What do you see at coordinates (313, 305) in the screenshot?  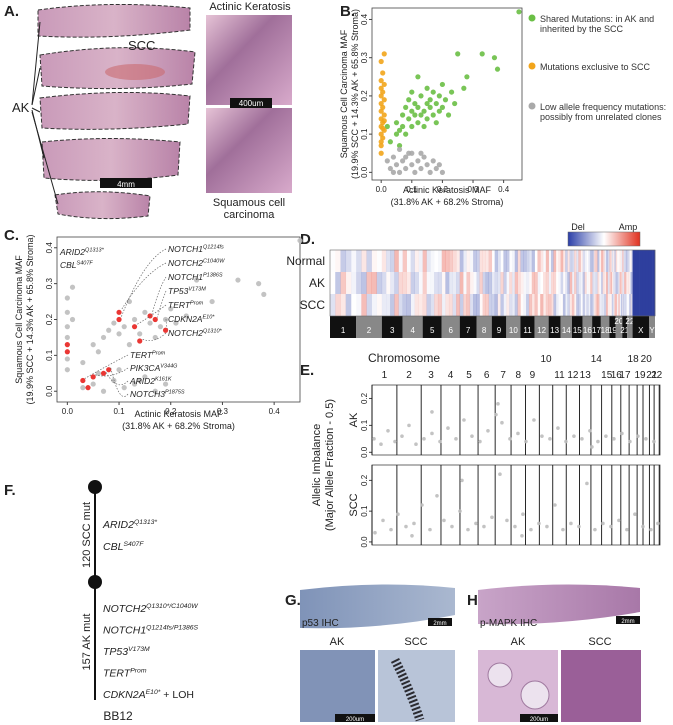 I see `row-label: SCC` at bounding box center [313, 305].